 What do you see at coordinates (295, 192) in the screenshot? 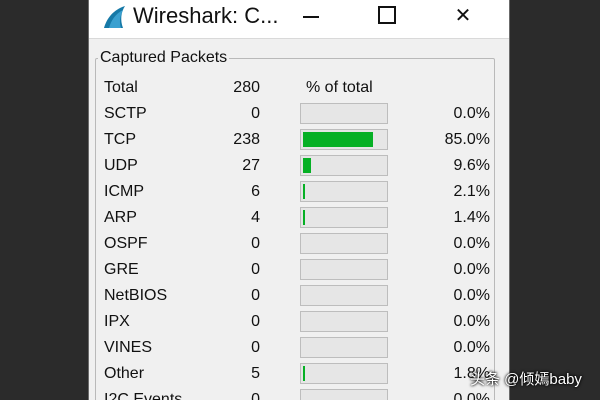
I see `table-row: ICMP 6 2.1%` at bounding box center [295, 192].